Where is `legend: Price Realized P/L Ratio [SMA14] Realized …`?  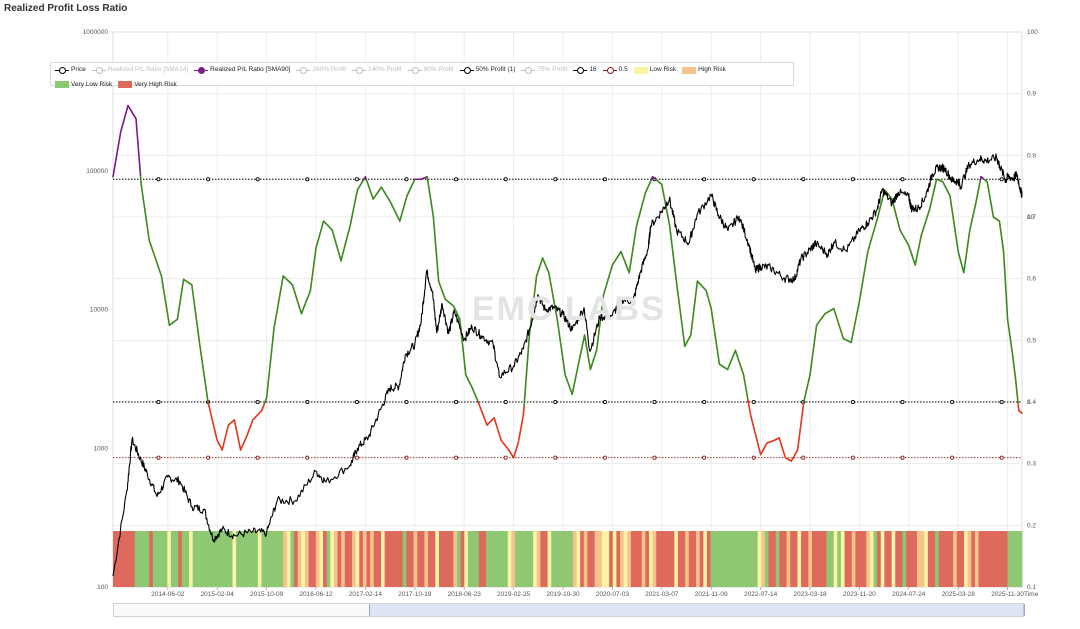 legend: Price Realized P/L Ratio [SMA14] Realized … is located at coordinates (422, 75).